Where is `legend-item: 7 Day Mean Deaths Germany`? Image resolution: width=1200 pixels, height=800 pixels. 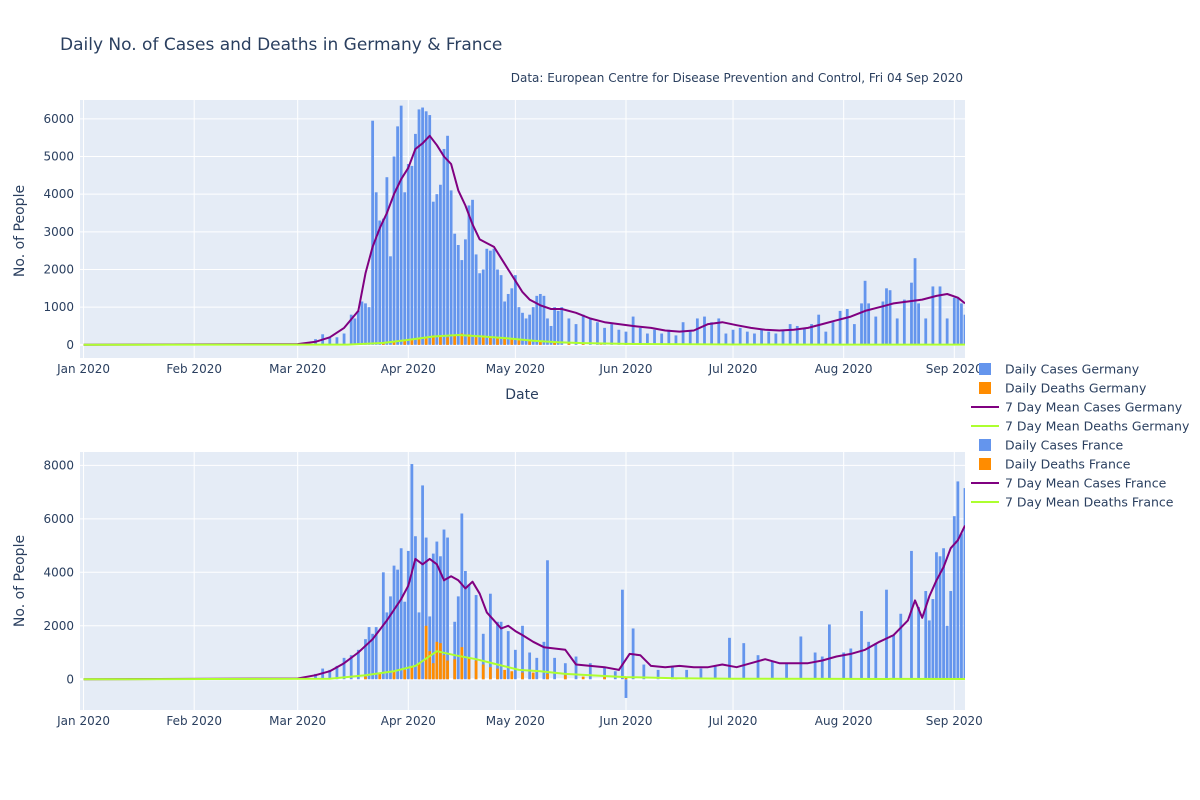
legend-item: 7 Day Mean Deaths Germany is located at coordinates (1080, 426).